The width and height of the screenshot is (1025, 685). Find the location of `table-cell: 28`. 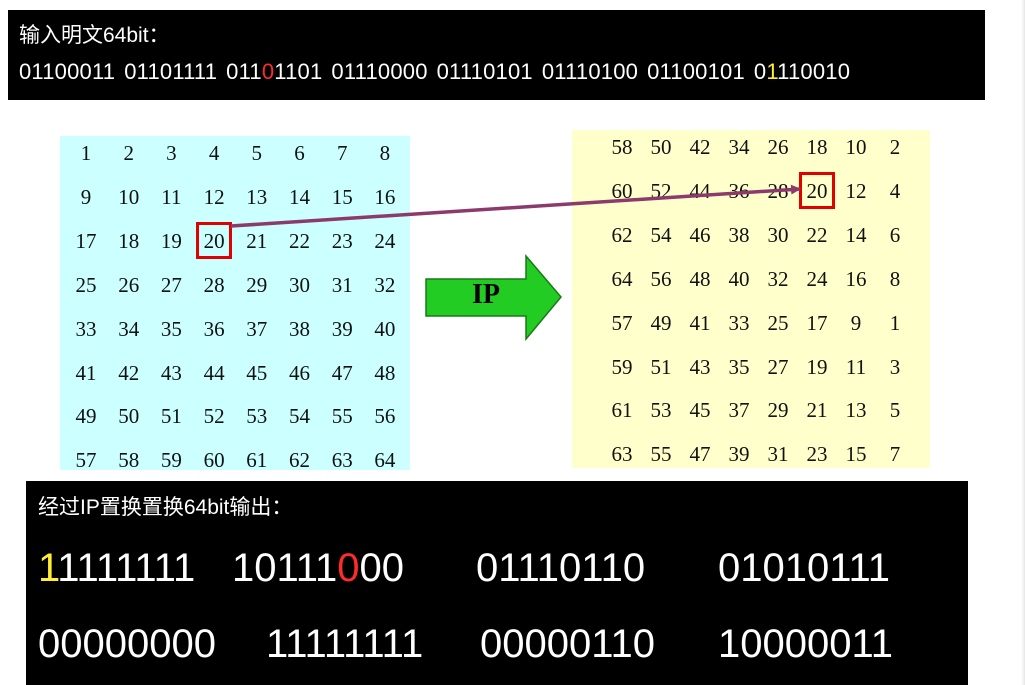

table-cell: 28 is located at coordinates (778, 190).